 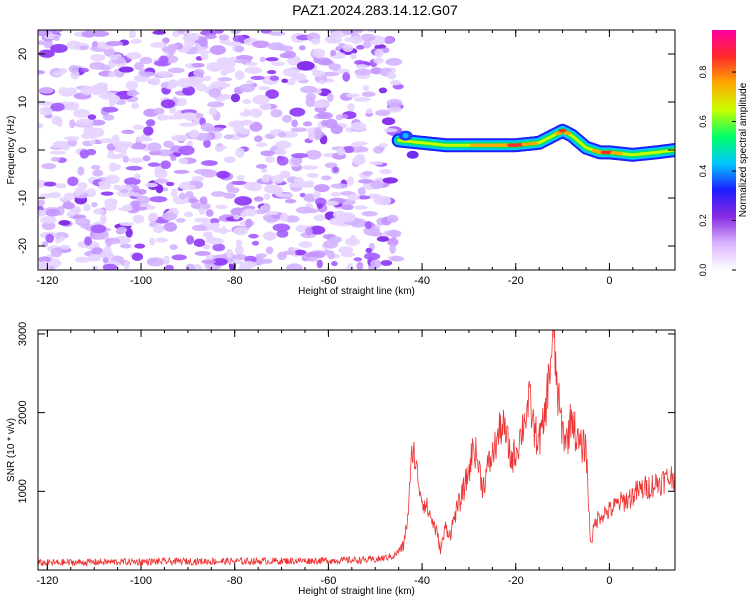 What do you see at coordinates (567, 133) in the screenshot?
I see `signal-hotspot` at bounding box center [567, 133].